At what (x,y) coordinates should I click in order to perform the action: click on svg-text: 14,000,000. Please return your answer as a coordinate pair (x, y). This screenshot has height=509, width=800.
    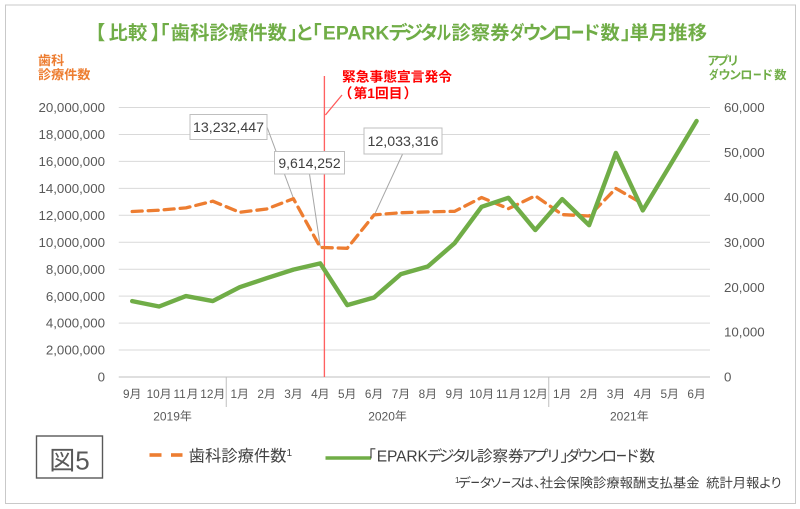
    Looking at the image, I should click on (71, 188).